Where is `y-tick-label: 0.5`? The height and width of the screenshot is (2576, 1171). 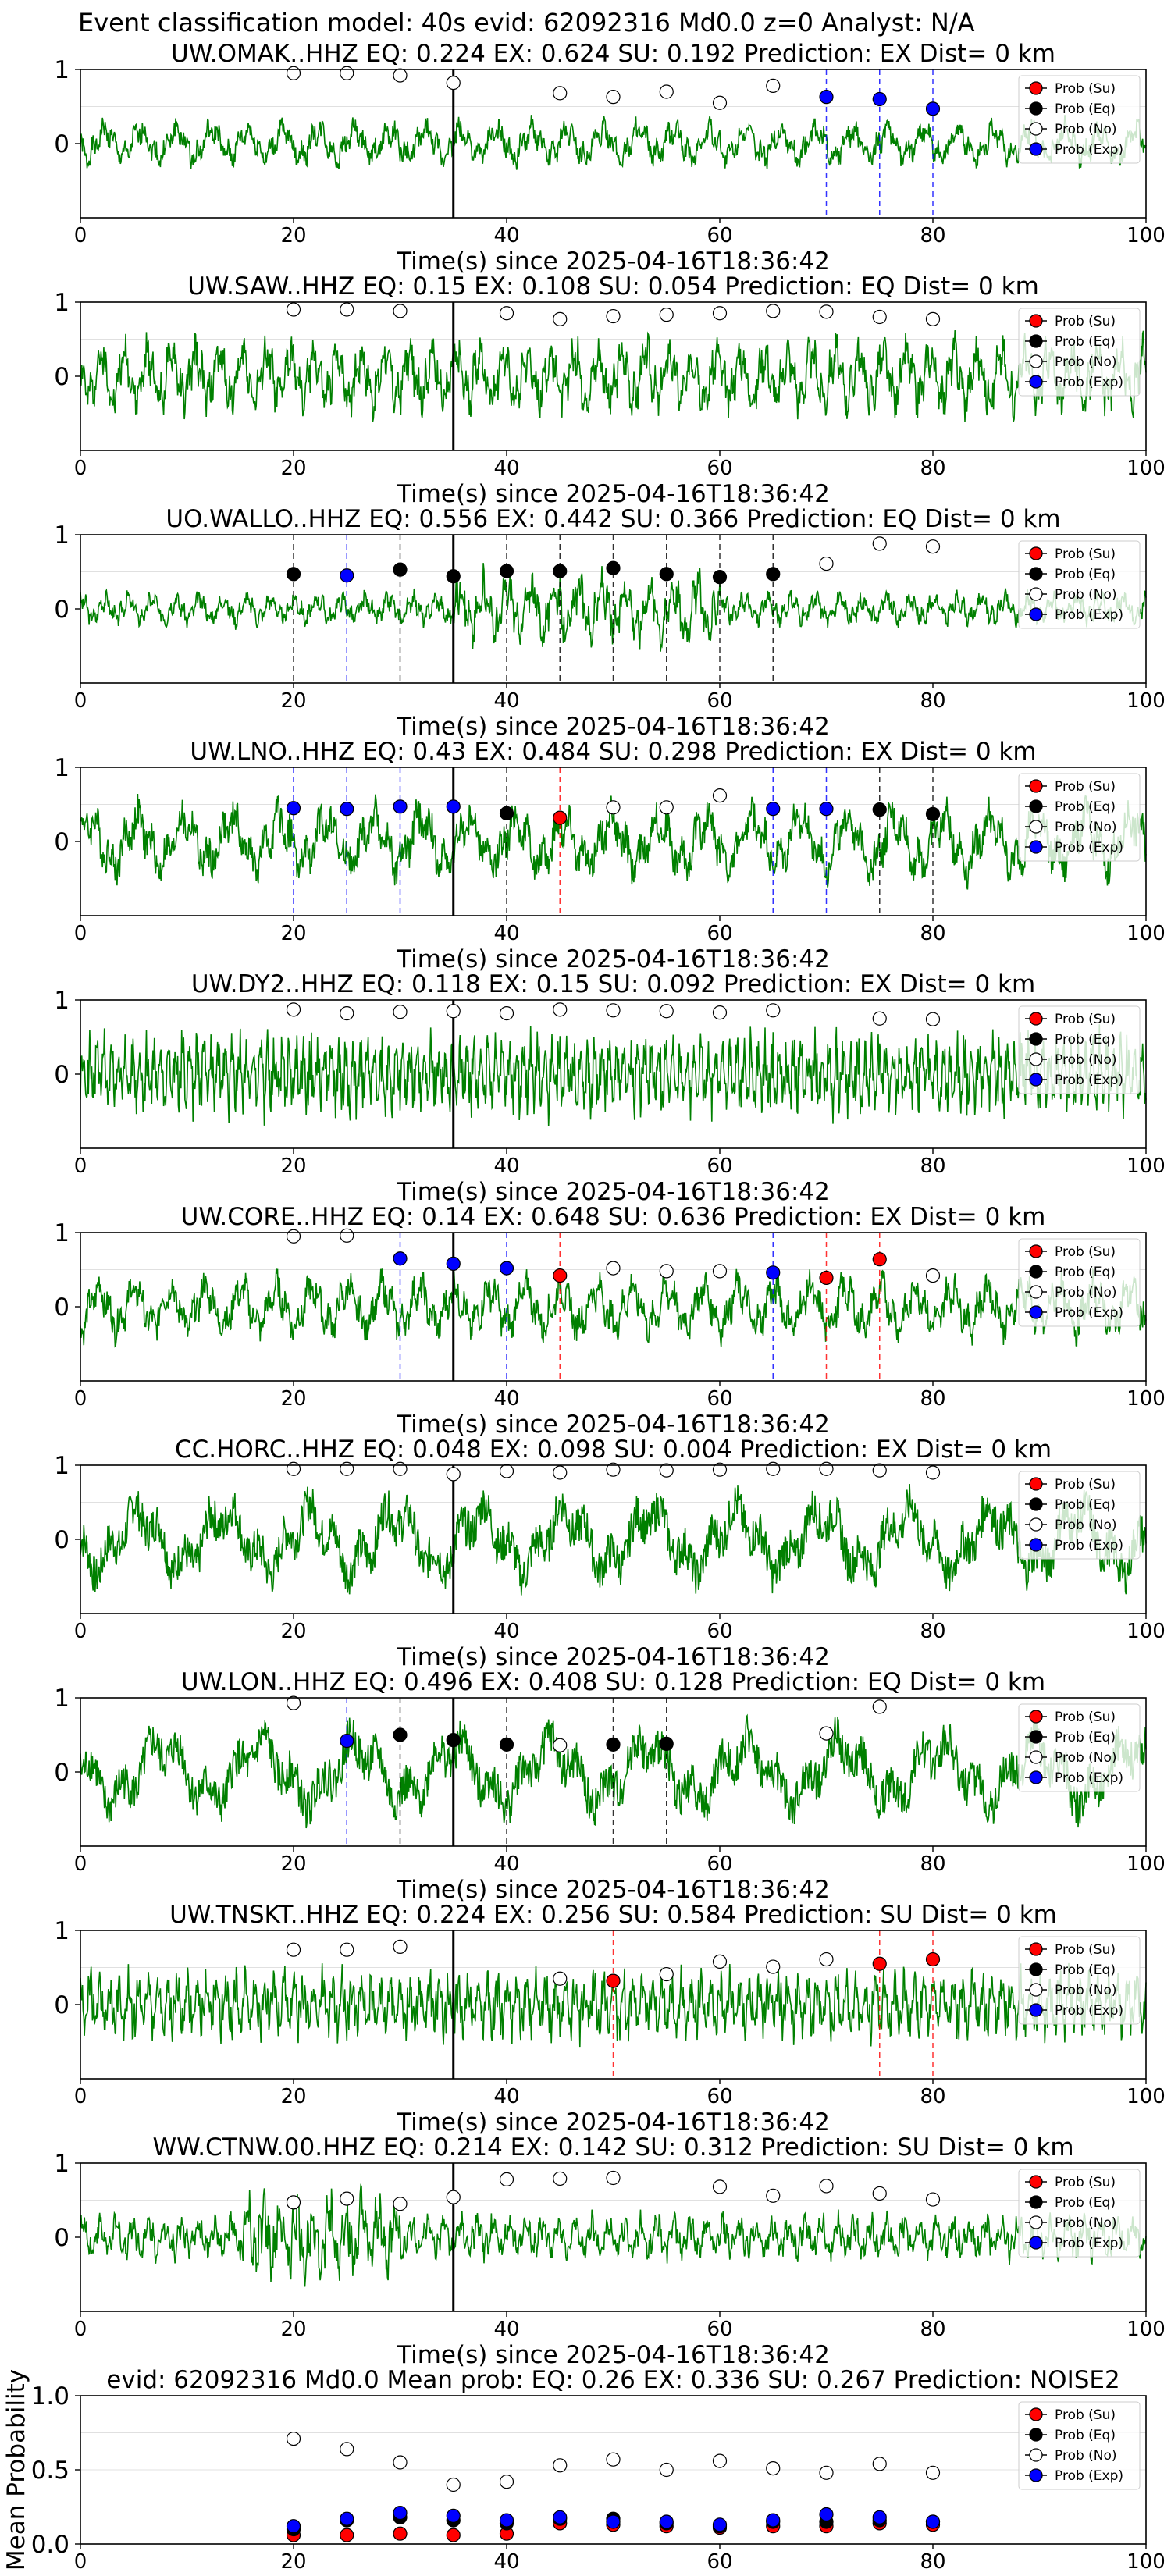 y-tick-label: 0.5 is located at coordinates (50, 2471).